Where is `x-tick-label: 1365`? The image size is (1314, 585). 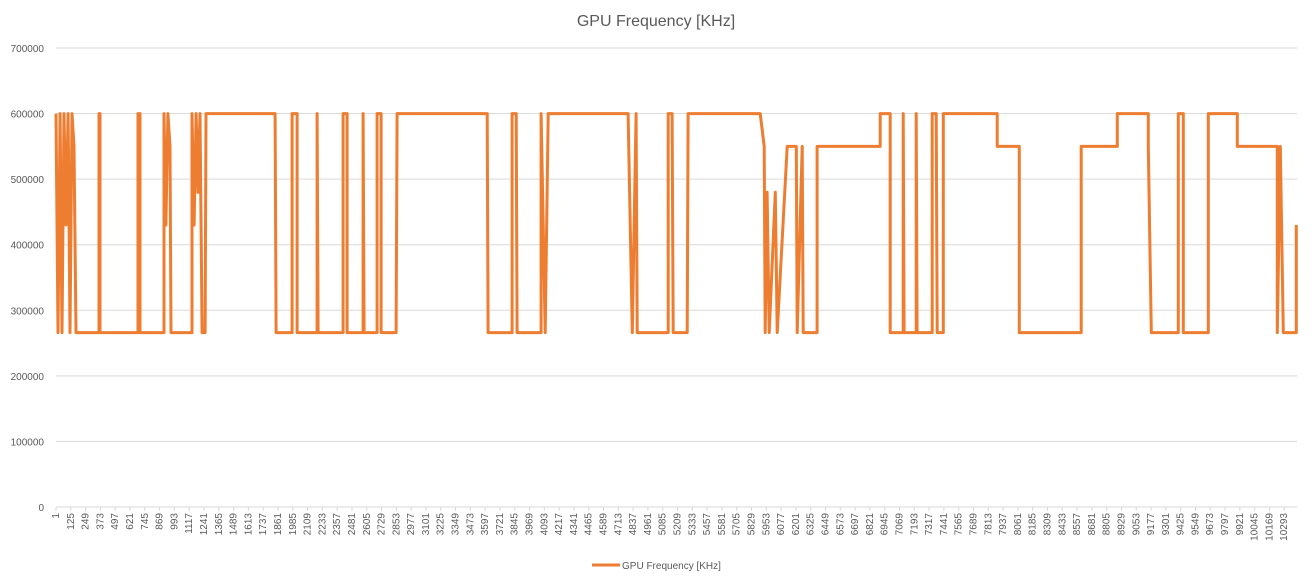 x-tick-label: 1365 is located at coordinates (219, 524).